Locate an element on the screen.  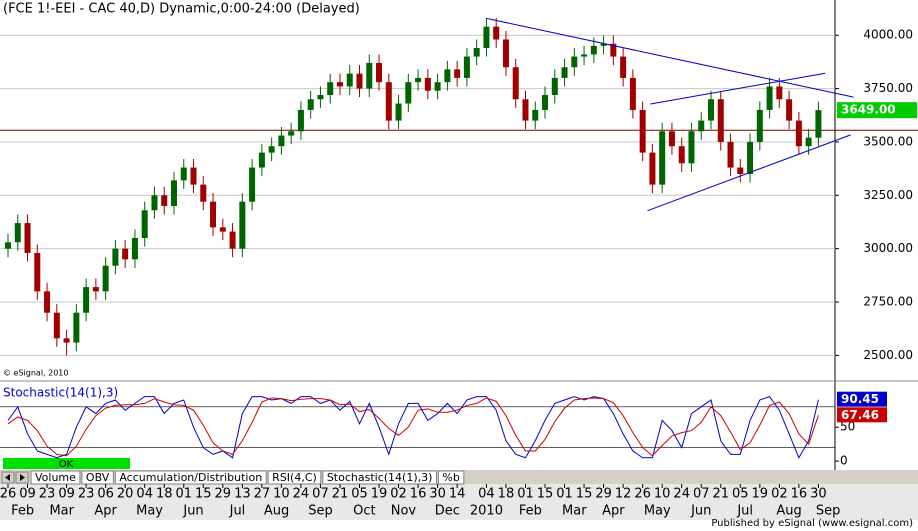
x-tick-label: 09 is located at coordinates (27, 494).